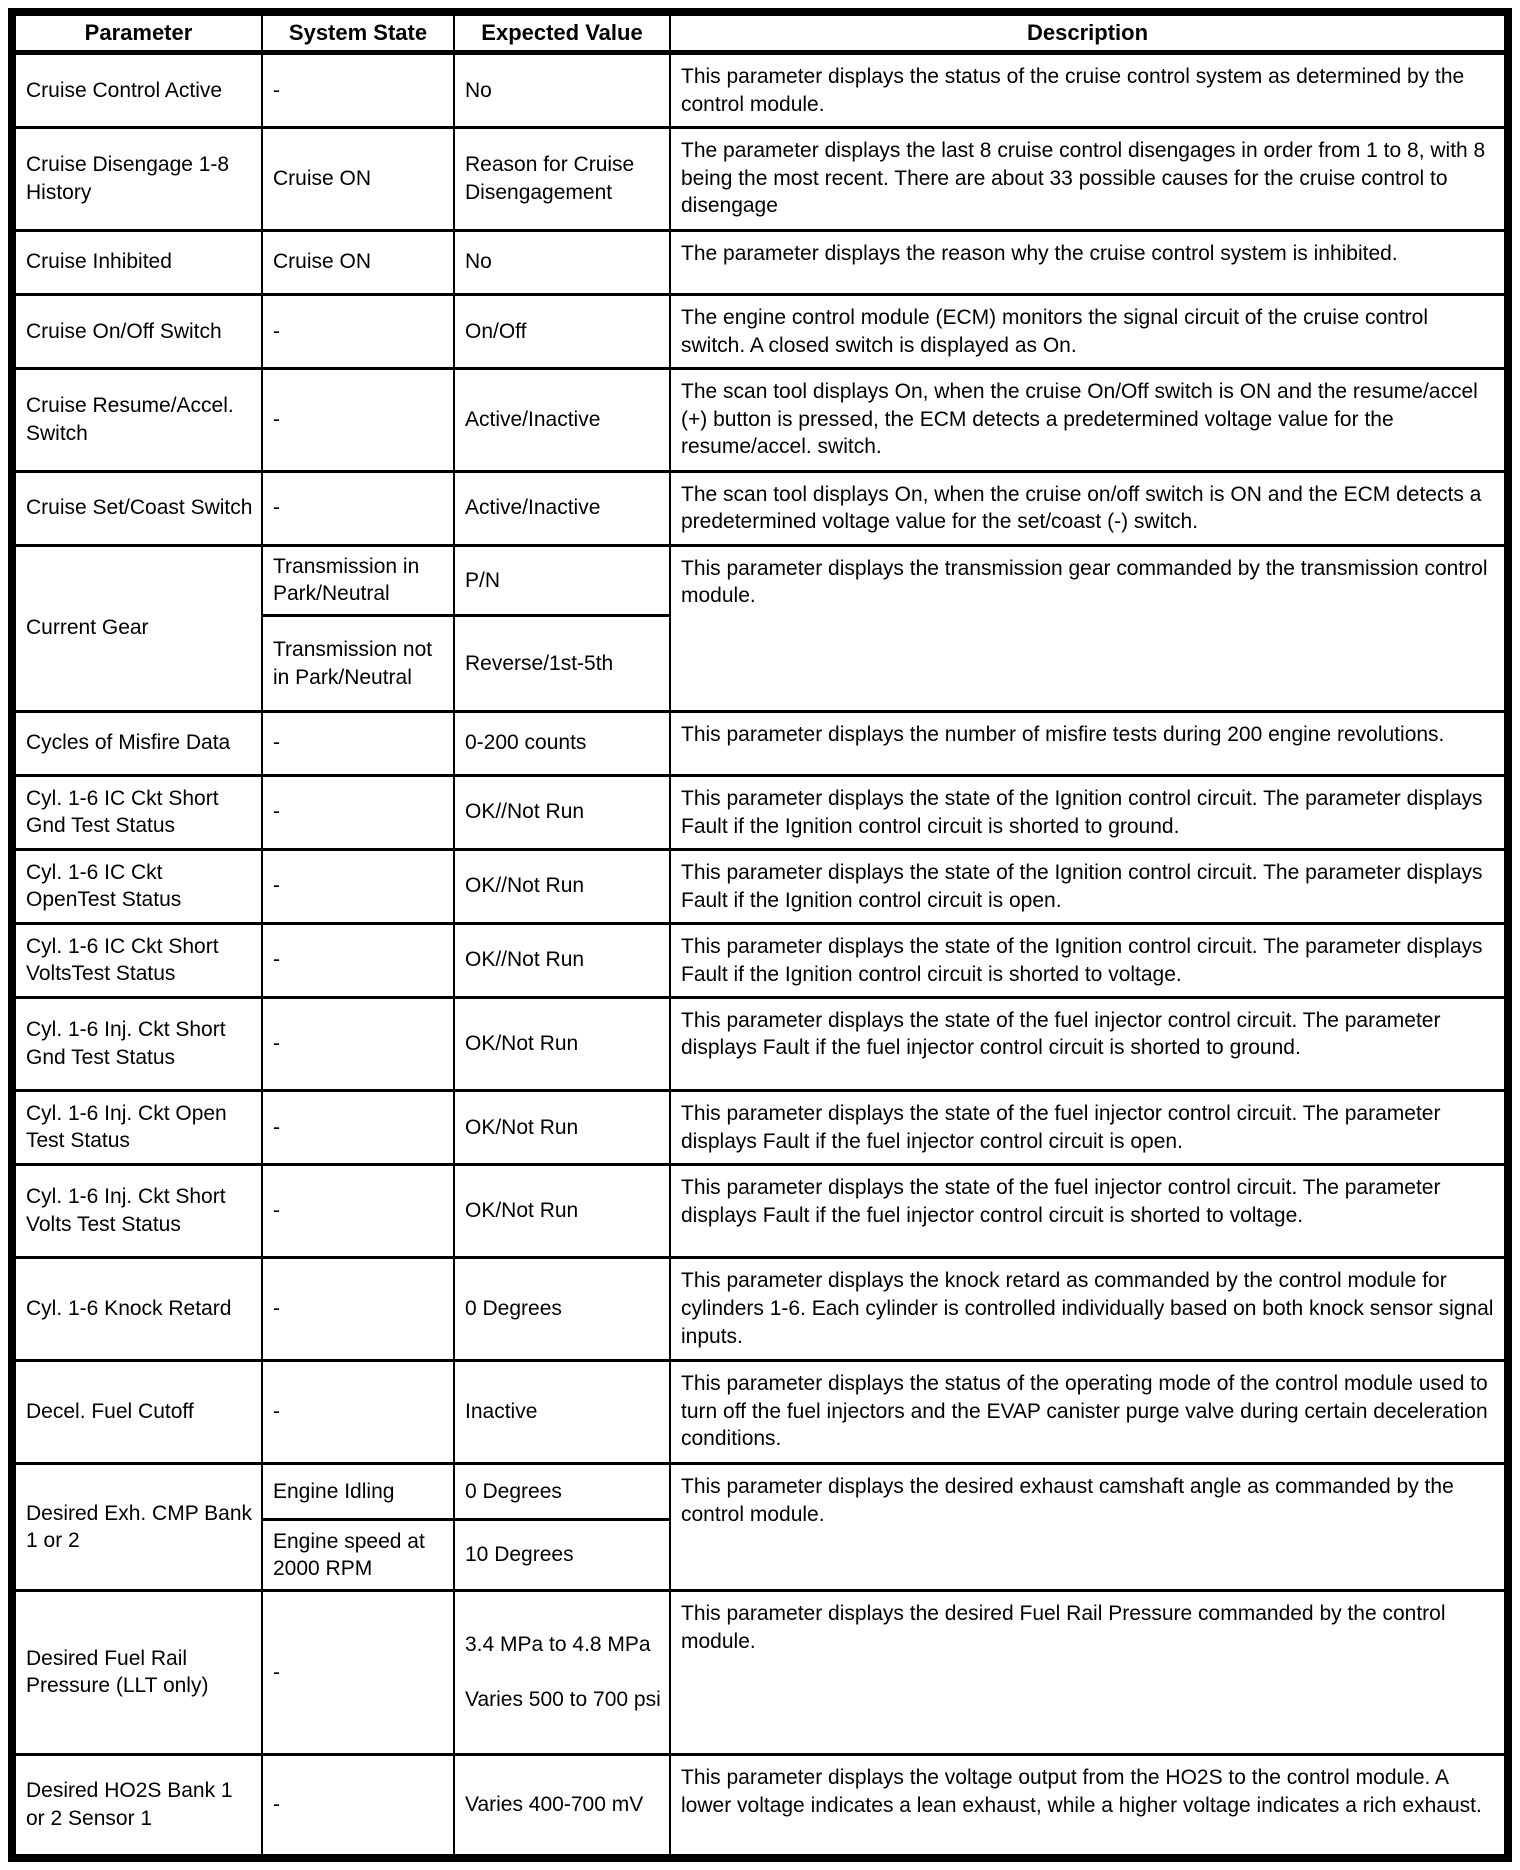  I want to click on expected-value-cell: 10 Degrees, so click(562, 1555).